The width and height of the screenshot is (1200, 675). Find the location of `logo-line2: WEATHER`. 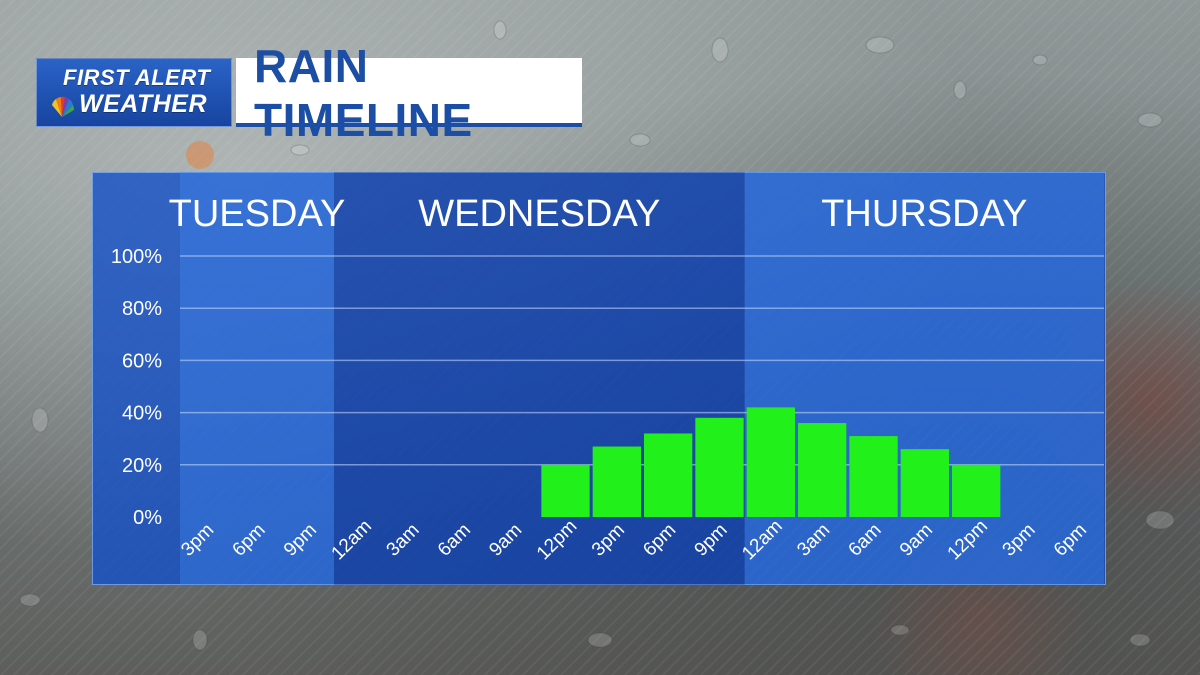

logo-line2: WEATHER is located at coordinates (143, 104).